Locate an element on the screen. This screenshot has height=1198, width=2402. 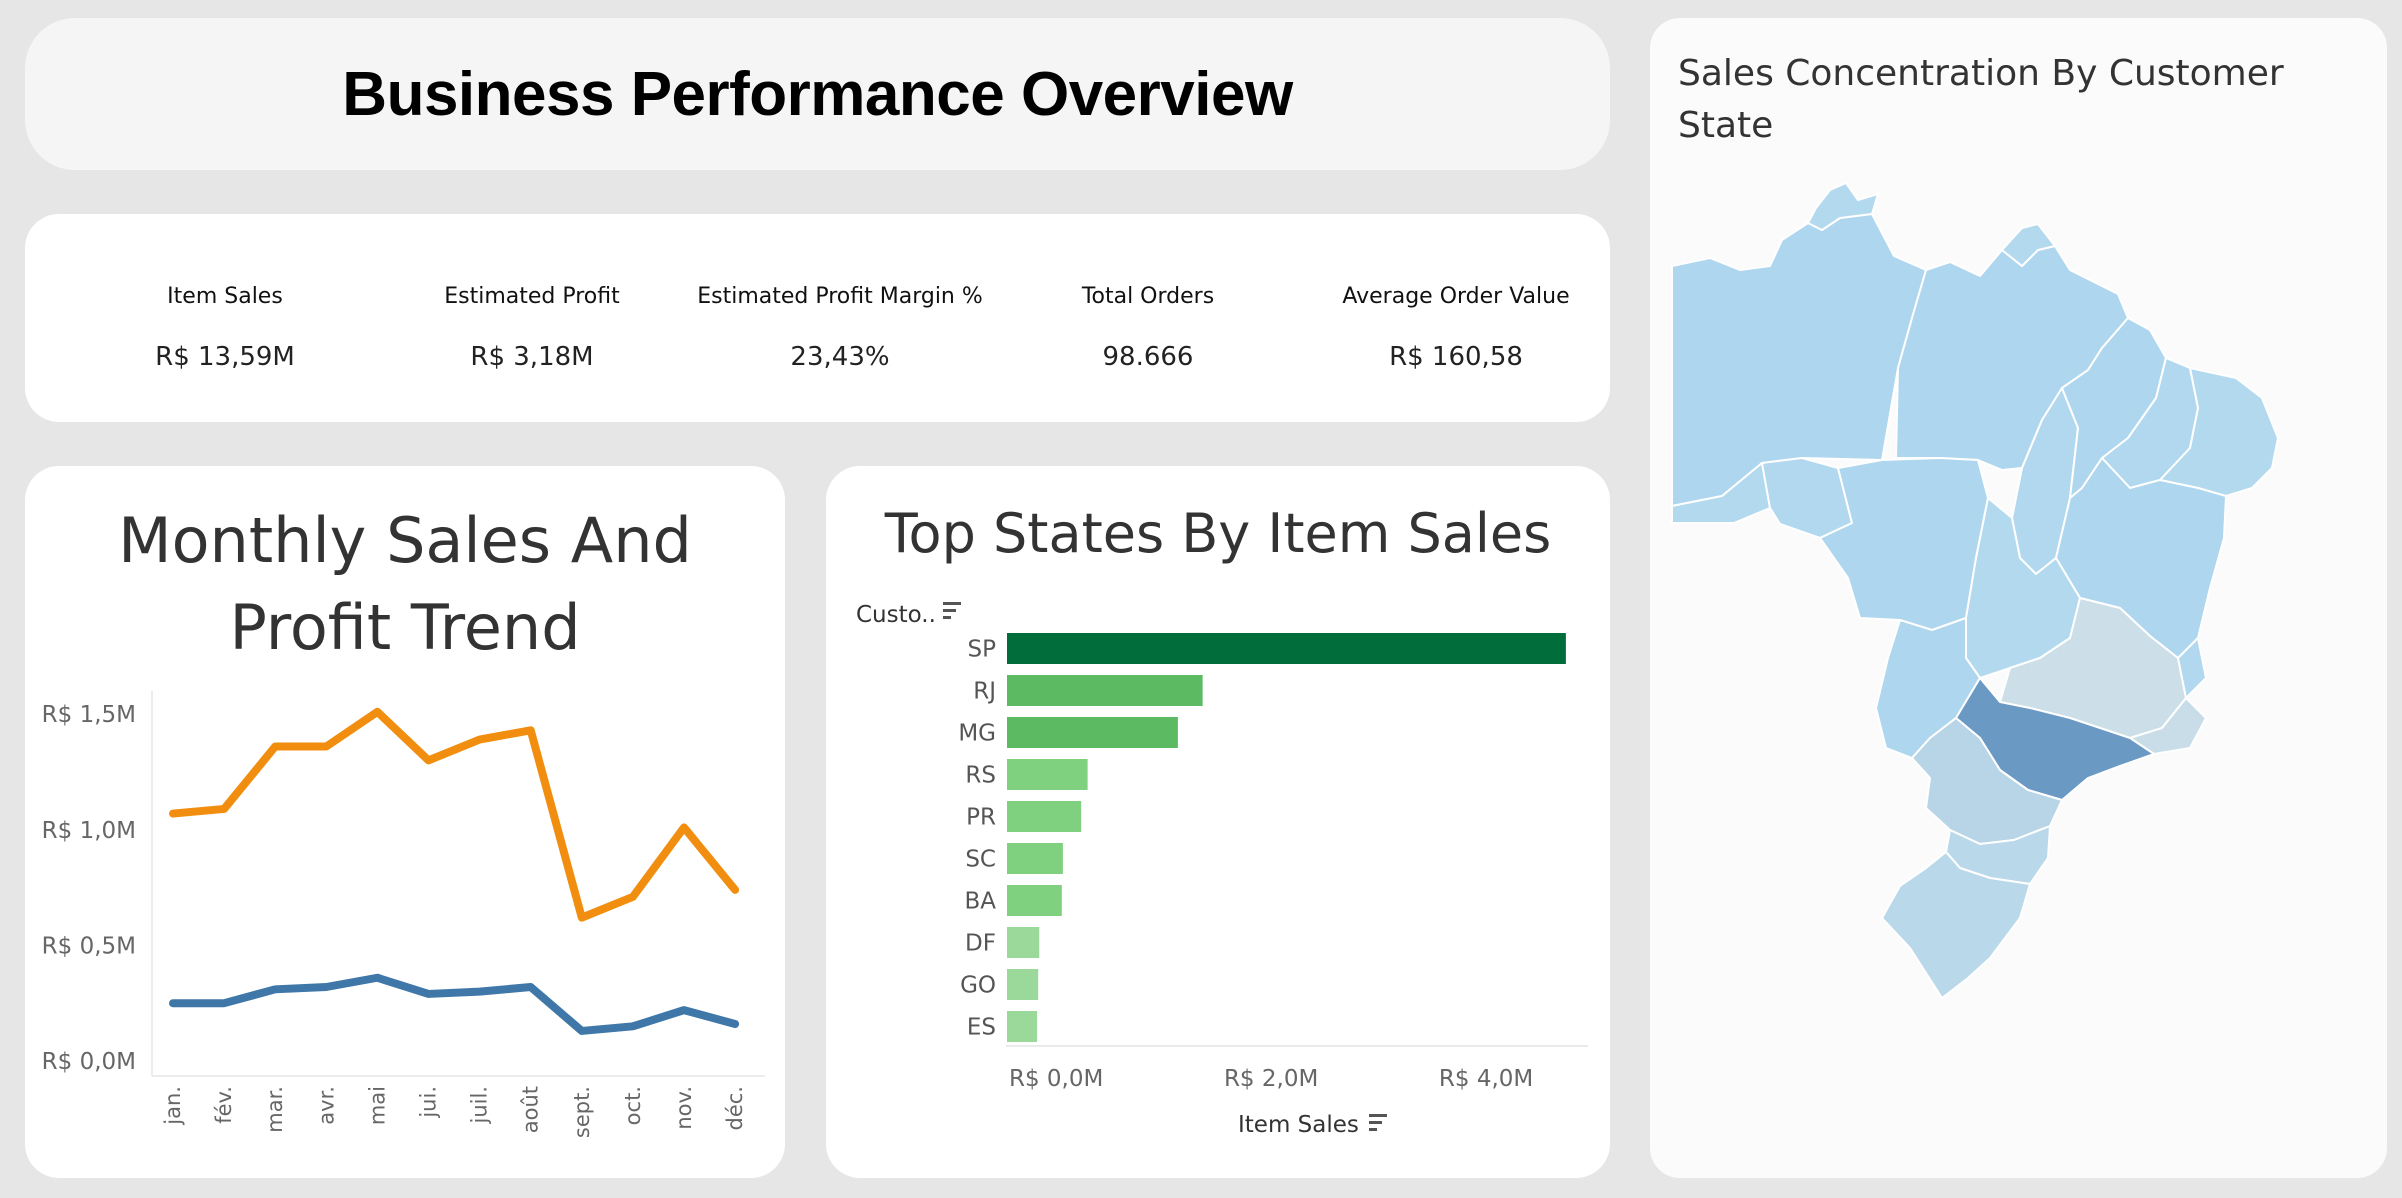
bar-category-label: SC is located at coordinates (980, 860).